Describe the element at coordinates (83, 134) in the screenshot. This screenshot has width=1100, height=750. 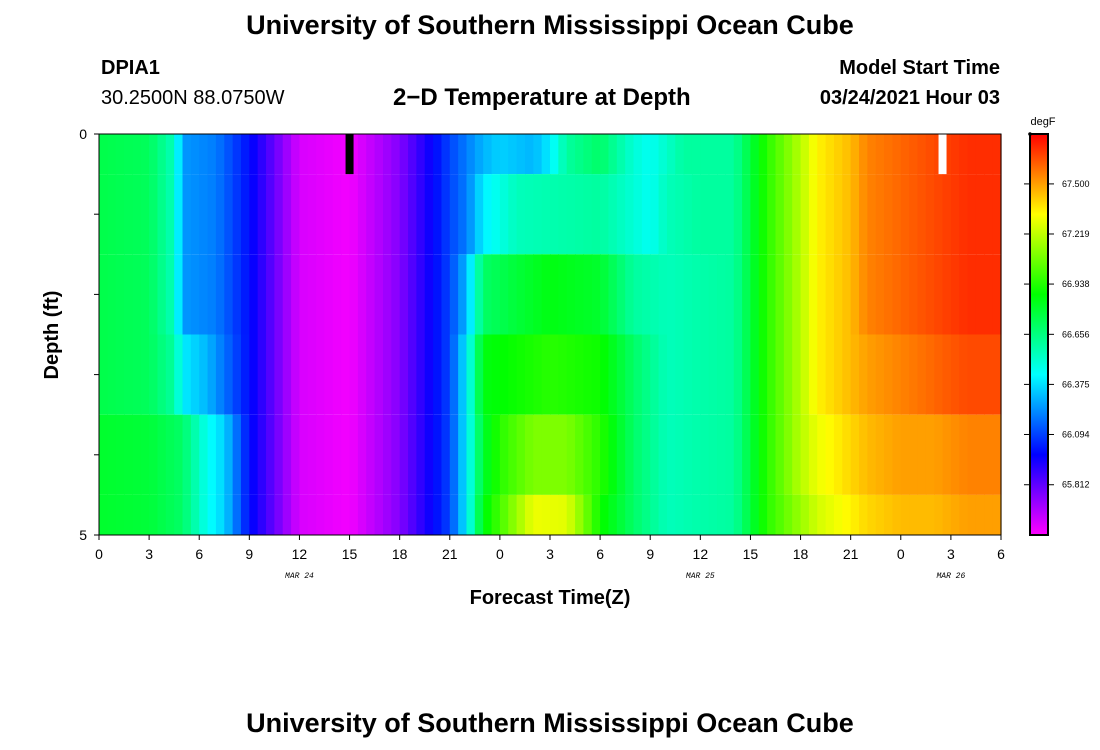
I see `y-tick-label: 0` at that location.